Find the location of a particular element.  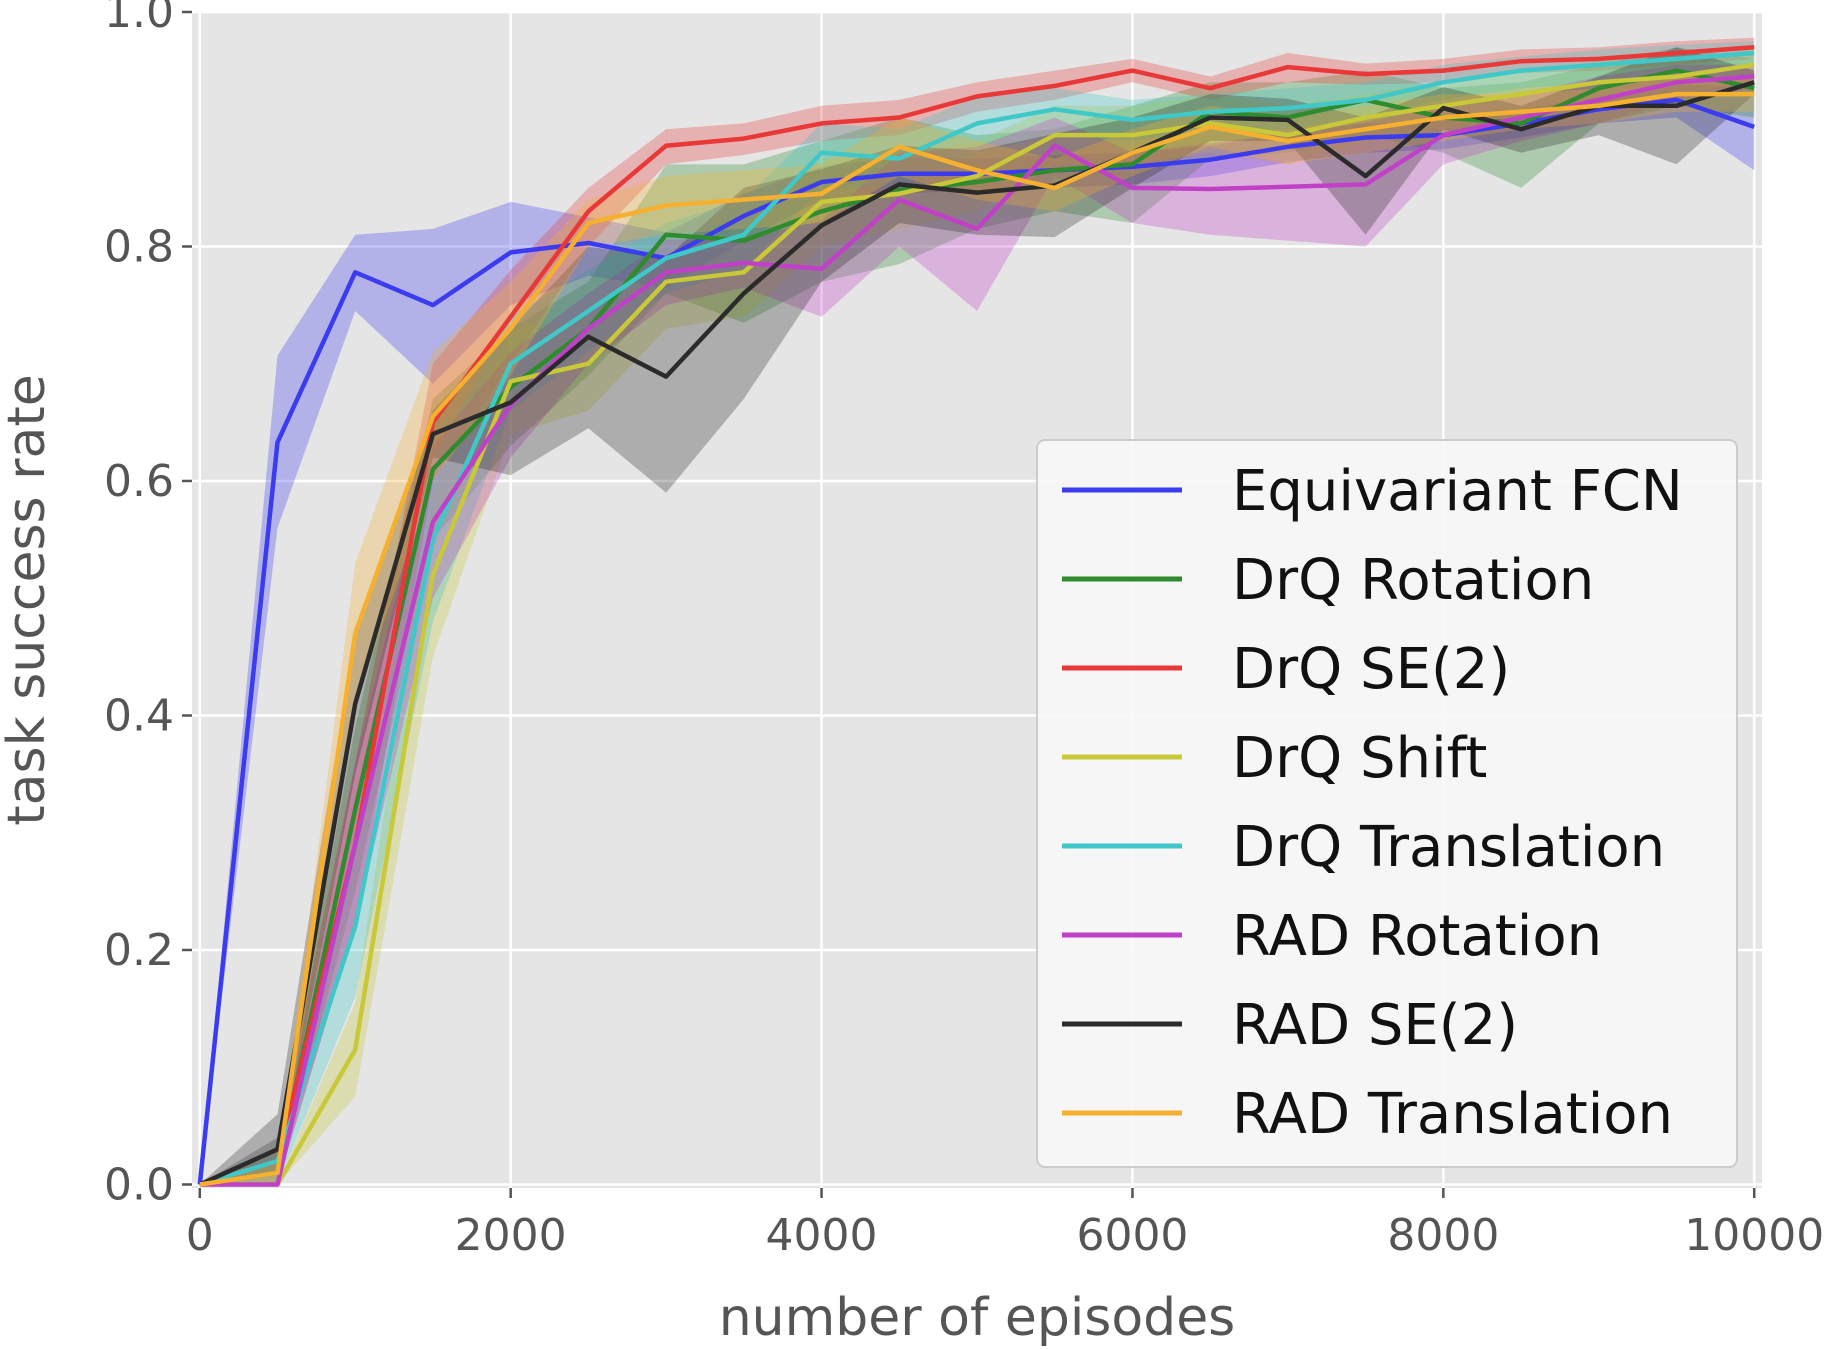

y-tick-label: 0.2 is located at coordinates (139, 950).